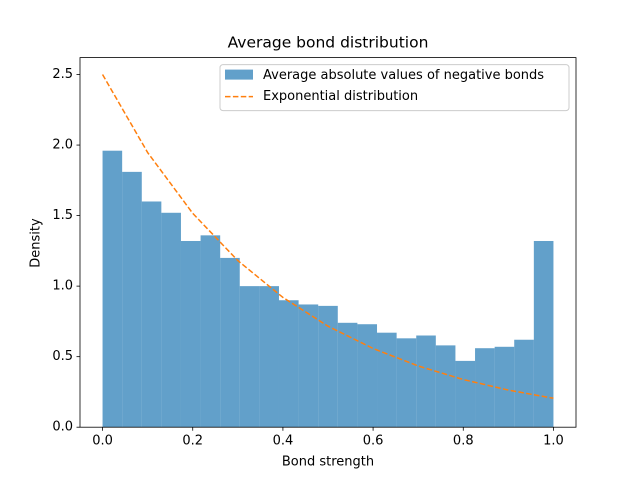 The width and height of the screenshot is (640, 480). What do you see at coordinates (62, 74) in the screenshot?
I see `y-tick-label: 2.5` at bounding box center [62, 74].